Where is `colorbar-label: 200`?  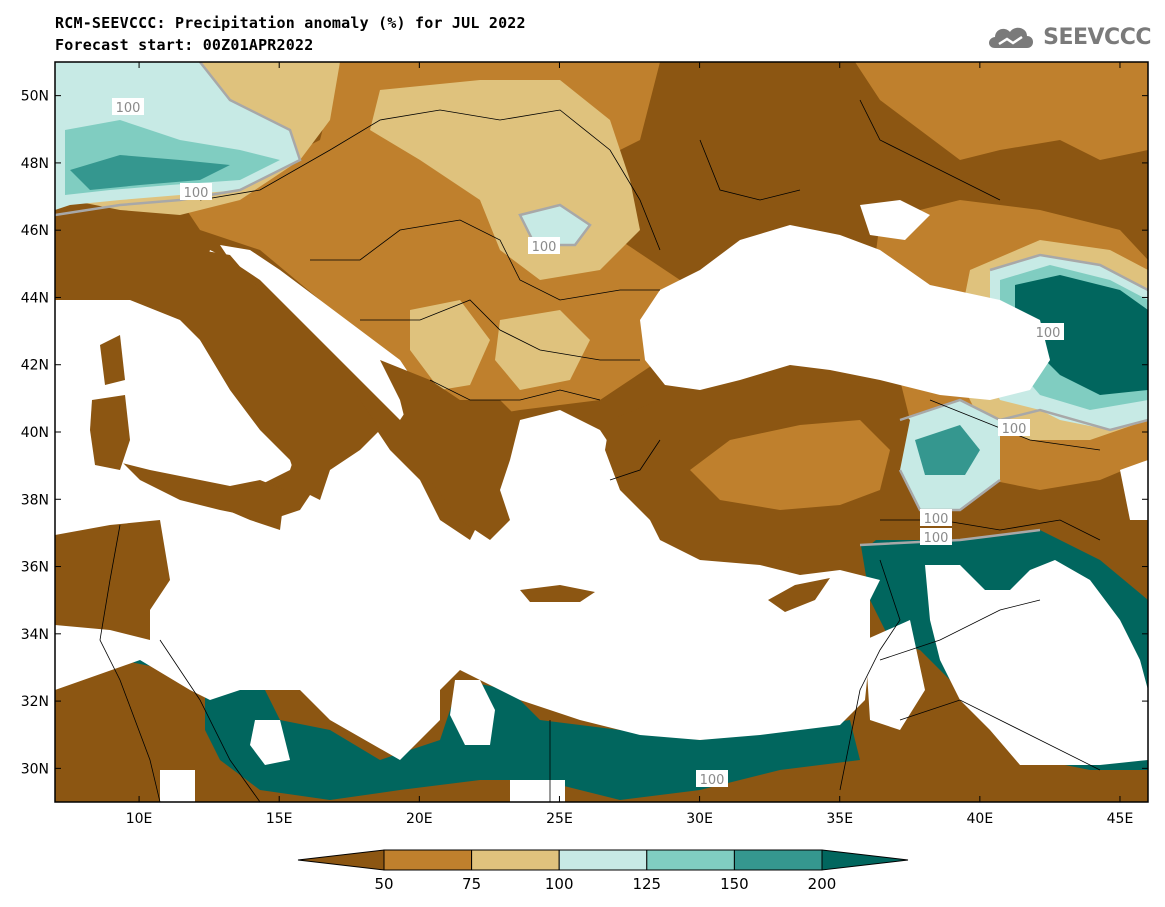 colorbar-label: 200 is located at coordinates (822, 884).